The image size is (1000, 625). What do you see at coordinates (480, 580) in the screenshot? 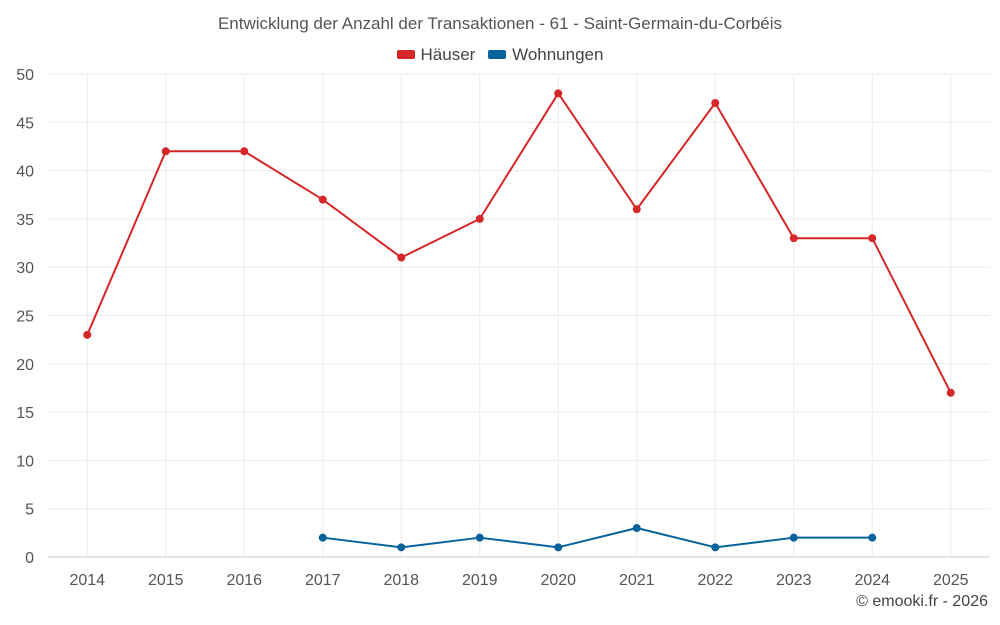
I see `x-tick-label: 2019` at bounding box center [480, 580].